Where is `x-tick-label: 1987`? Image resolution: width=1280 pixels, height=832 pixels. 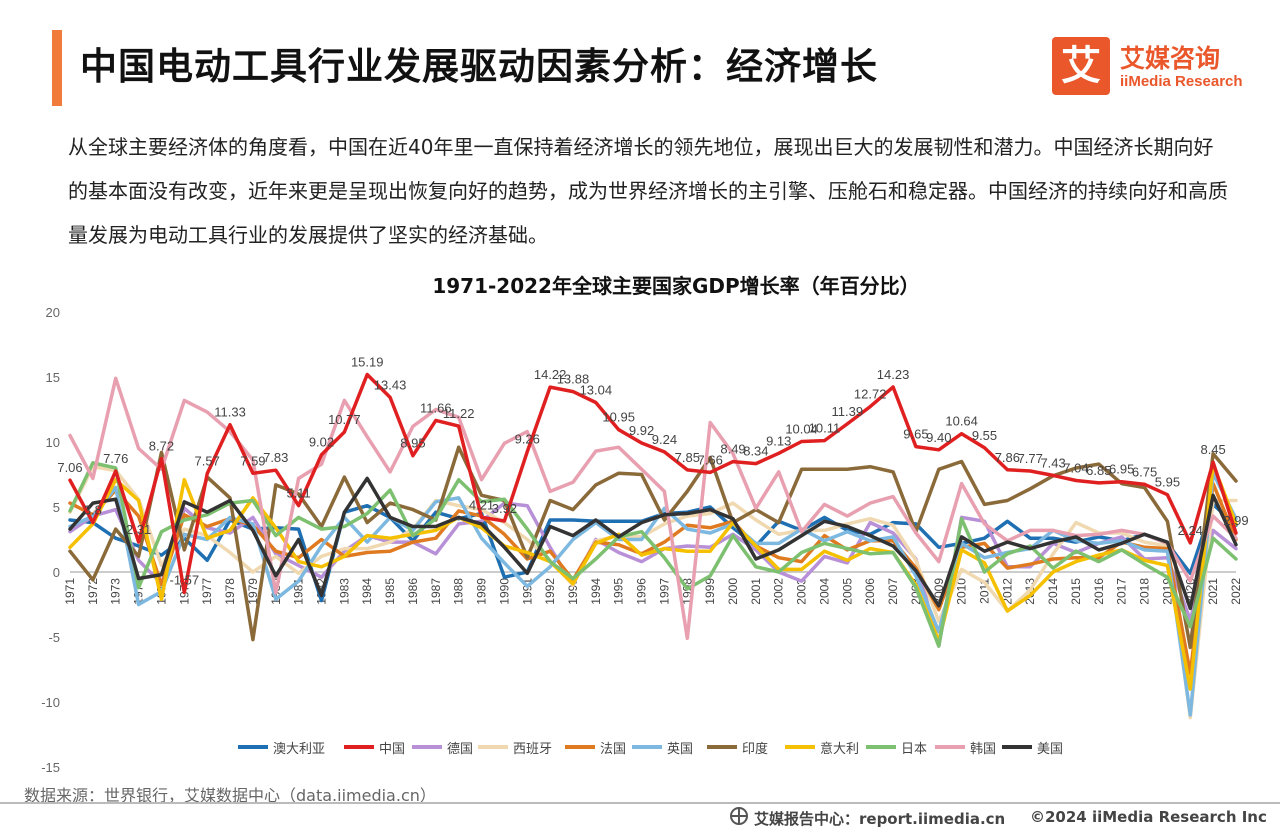 x-tick-label: 1987 is located at coordinates (436, 591).